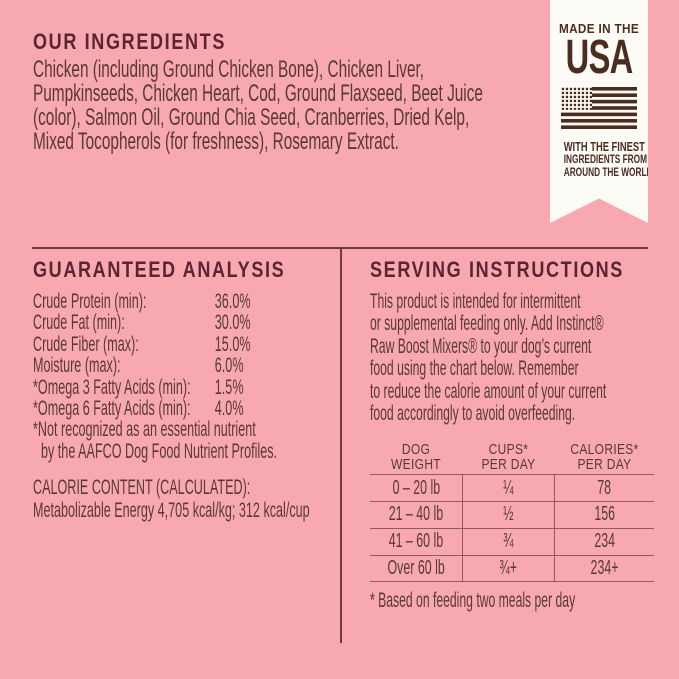 The height and width of the screenshot is (679, 679). What do you see at coordinates (508, 515) in the screenshot?
I see `cell-cups: ½` at bounding box center [508, 515].